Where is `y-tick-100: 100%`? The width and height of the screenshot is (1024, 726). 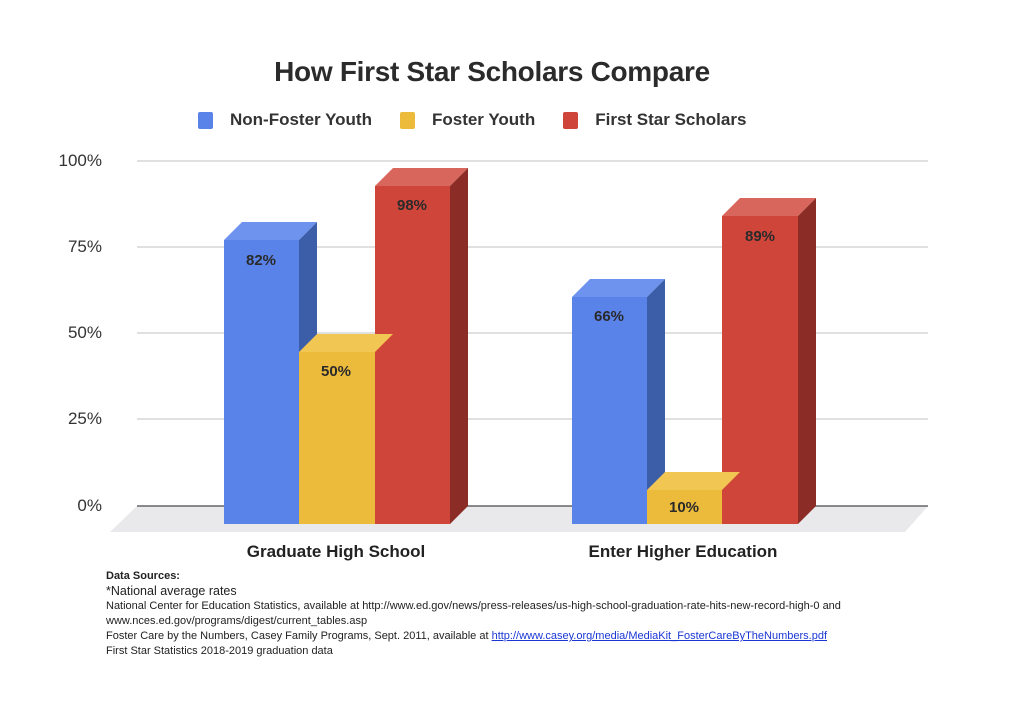 y-tick-100: 100% is located at coordinates (80, 160).